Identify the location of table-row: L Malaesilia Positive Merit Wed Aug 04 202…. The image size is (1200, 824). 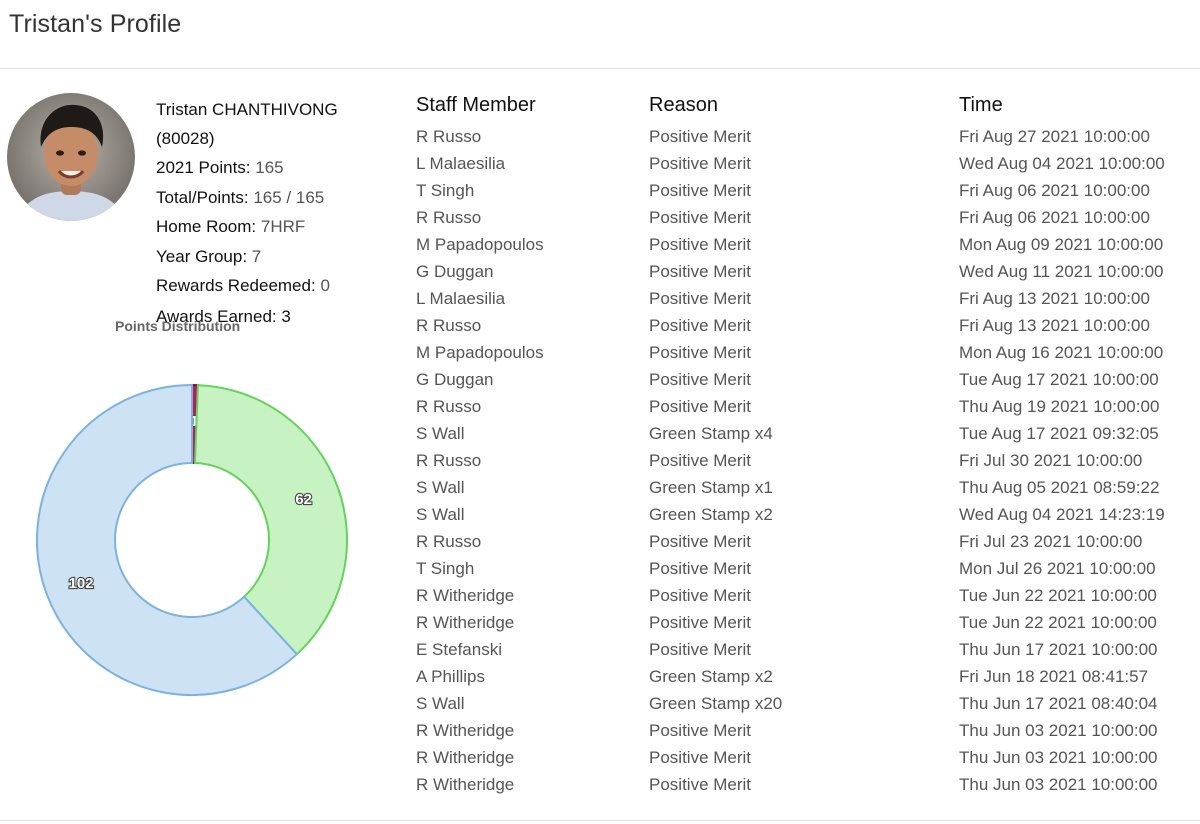
(808, 164).